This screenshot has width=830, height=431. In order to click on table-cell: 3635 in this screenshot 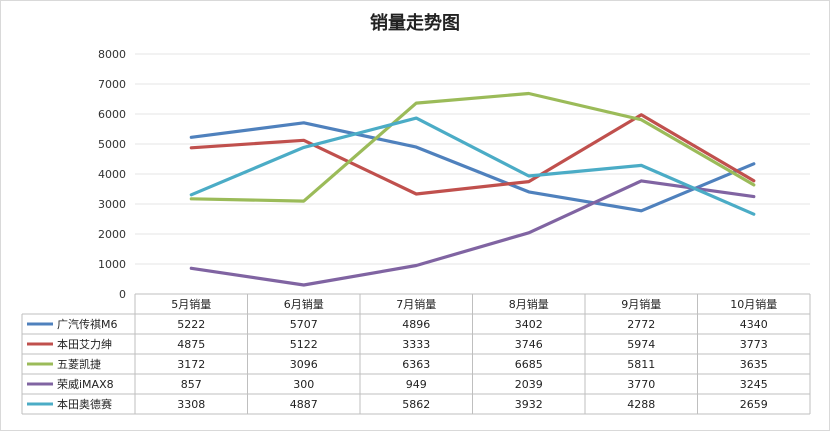, I will do `click(754, 364)`.